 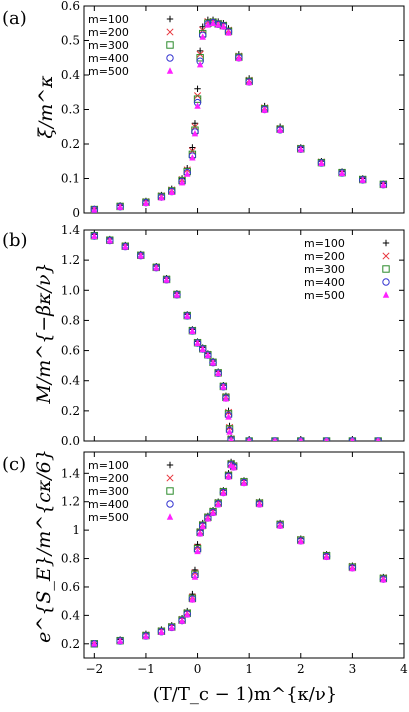 I want to click on x-tick-label: 2, so click(x=301, y=669).